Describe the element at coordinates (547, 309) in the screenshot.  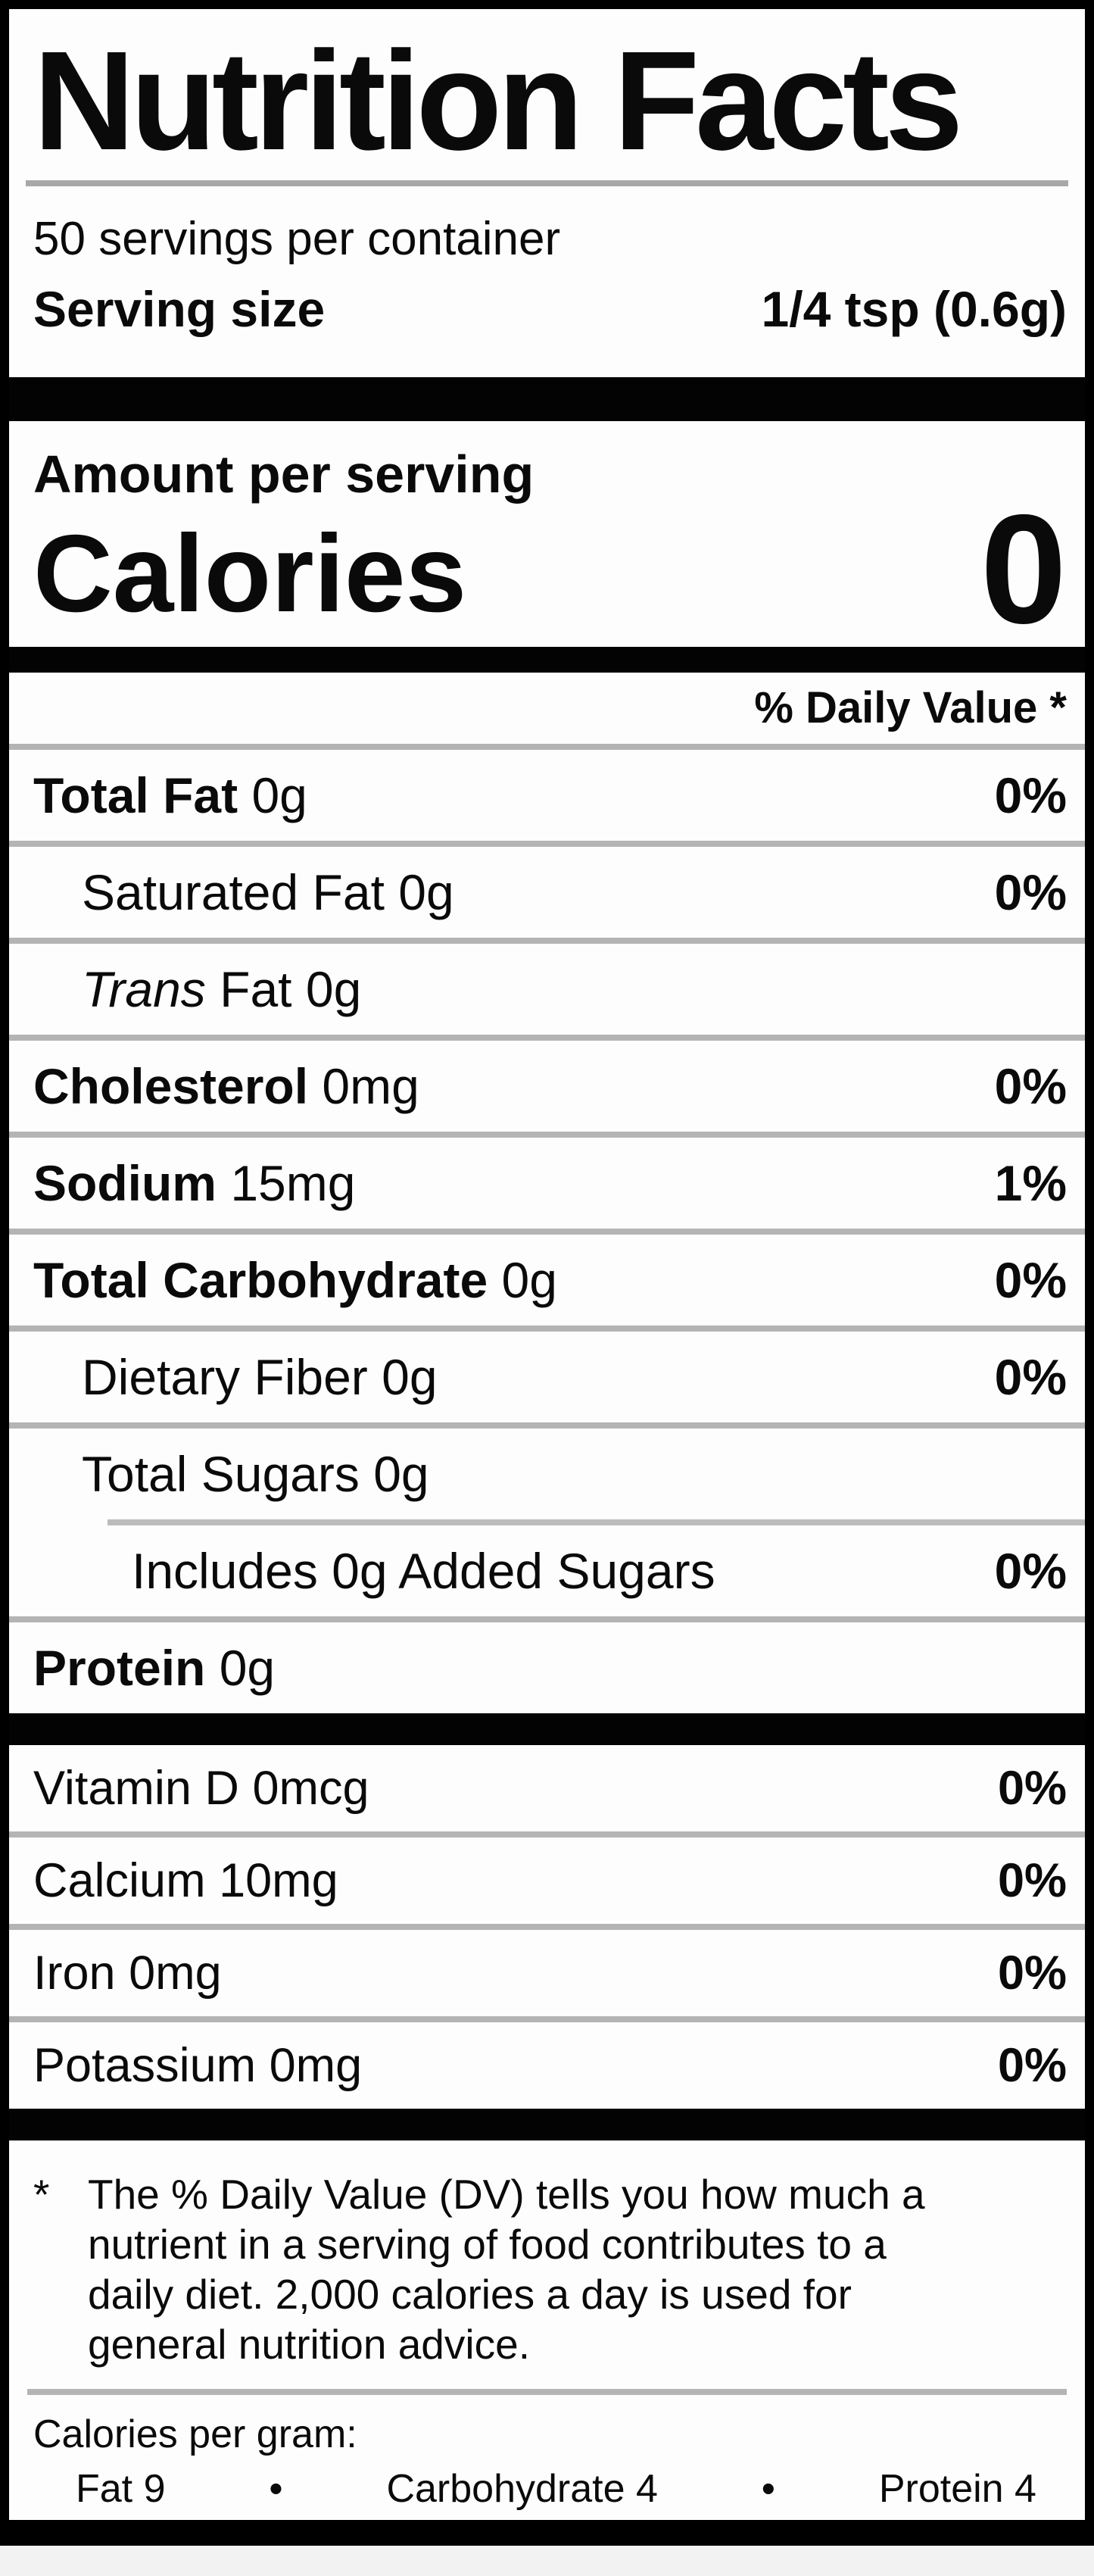
I see `serving-size-row: Serving size 1/4 tsp (0.6g)` at that location.